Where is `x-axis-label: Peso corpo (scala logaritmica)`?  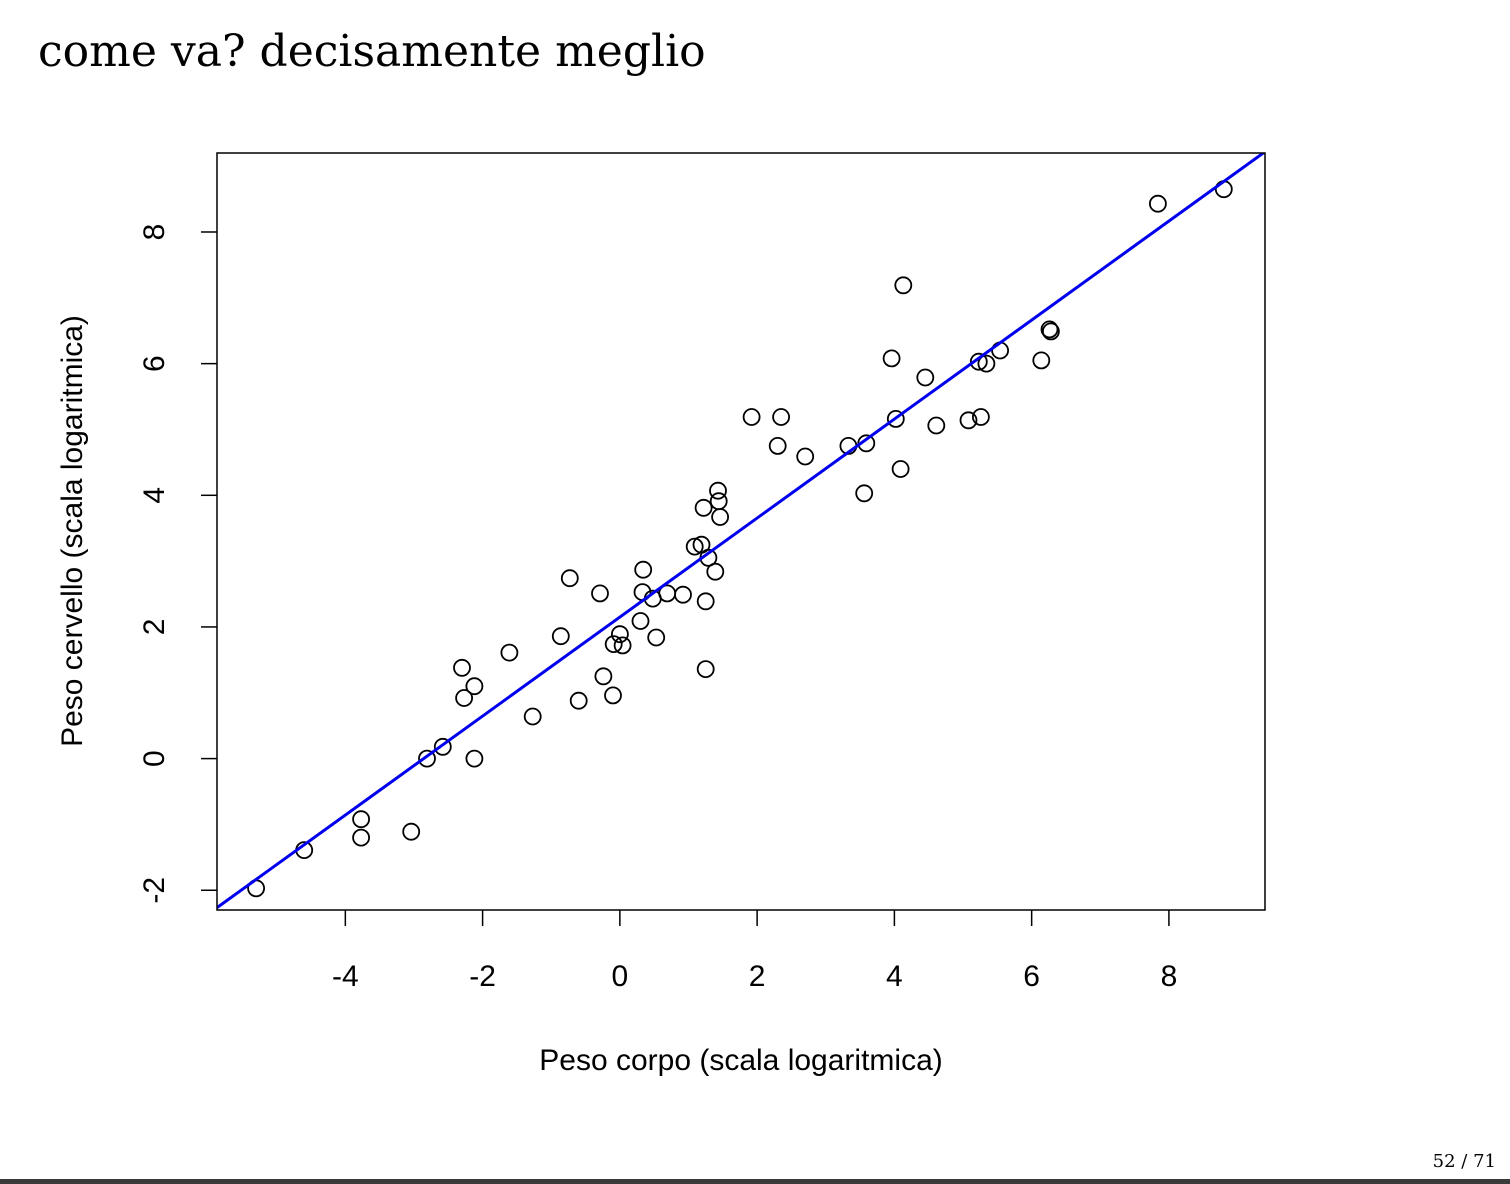 x-axis-label: Peso corpo (scala logaritmica) is located at coordinates (741, 1060).